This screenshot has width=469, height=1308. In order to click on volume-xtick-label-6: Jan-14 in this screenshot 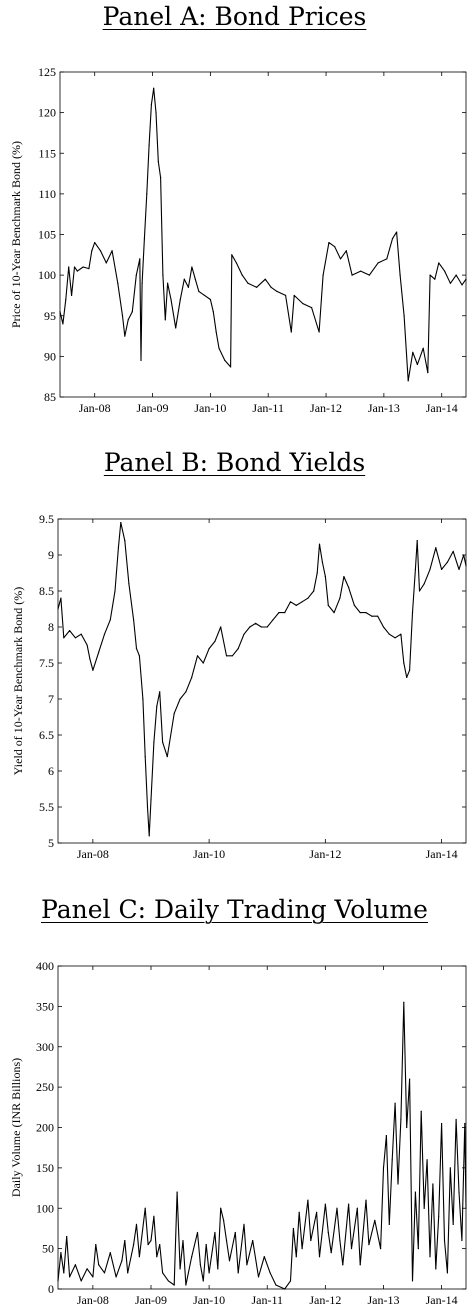, I will do `click(442, 1300)`.